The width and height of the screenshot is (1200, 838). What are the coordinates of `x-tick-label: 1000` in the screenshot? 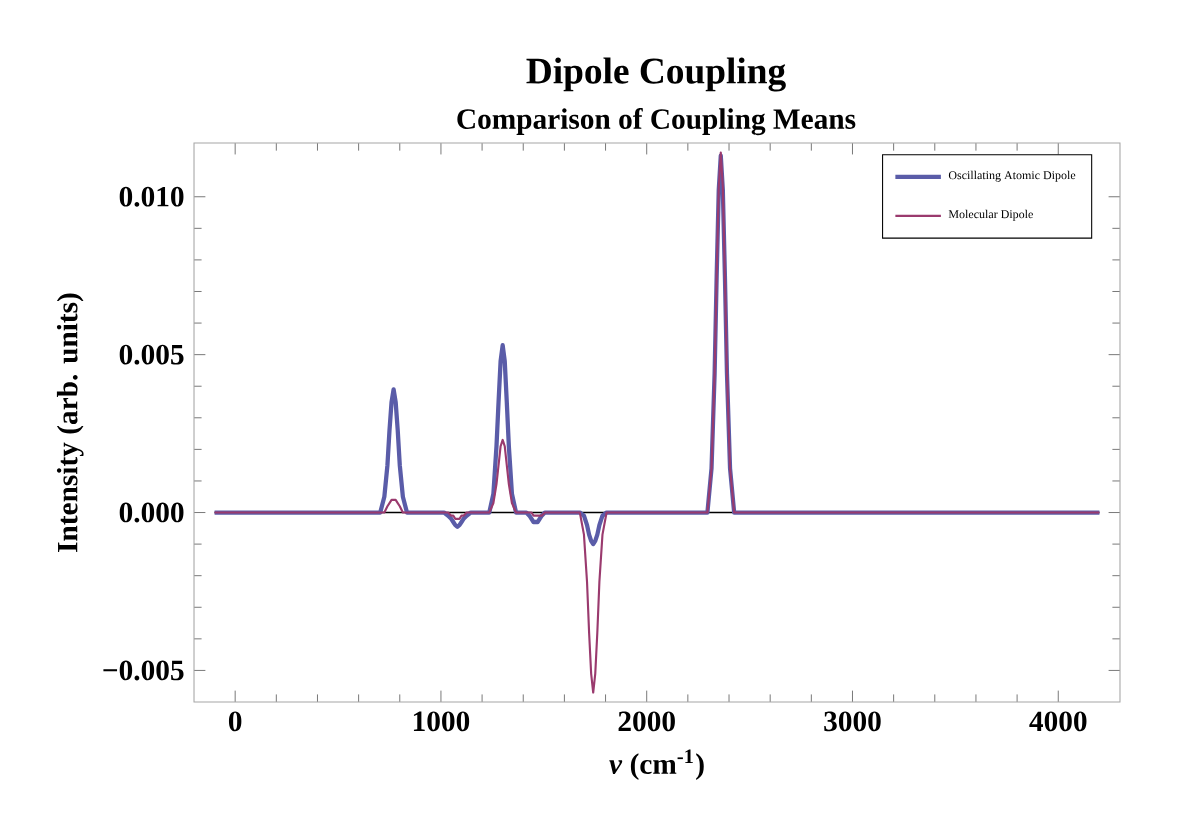 It's located at (441, 721).